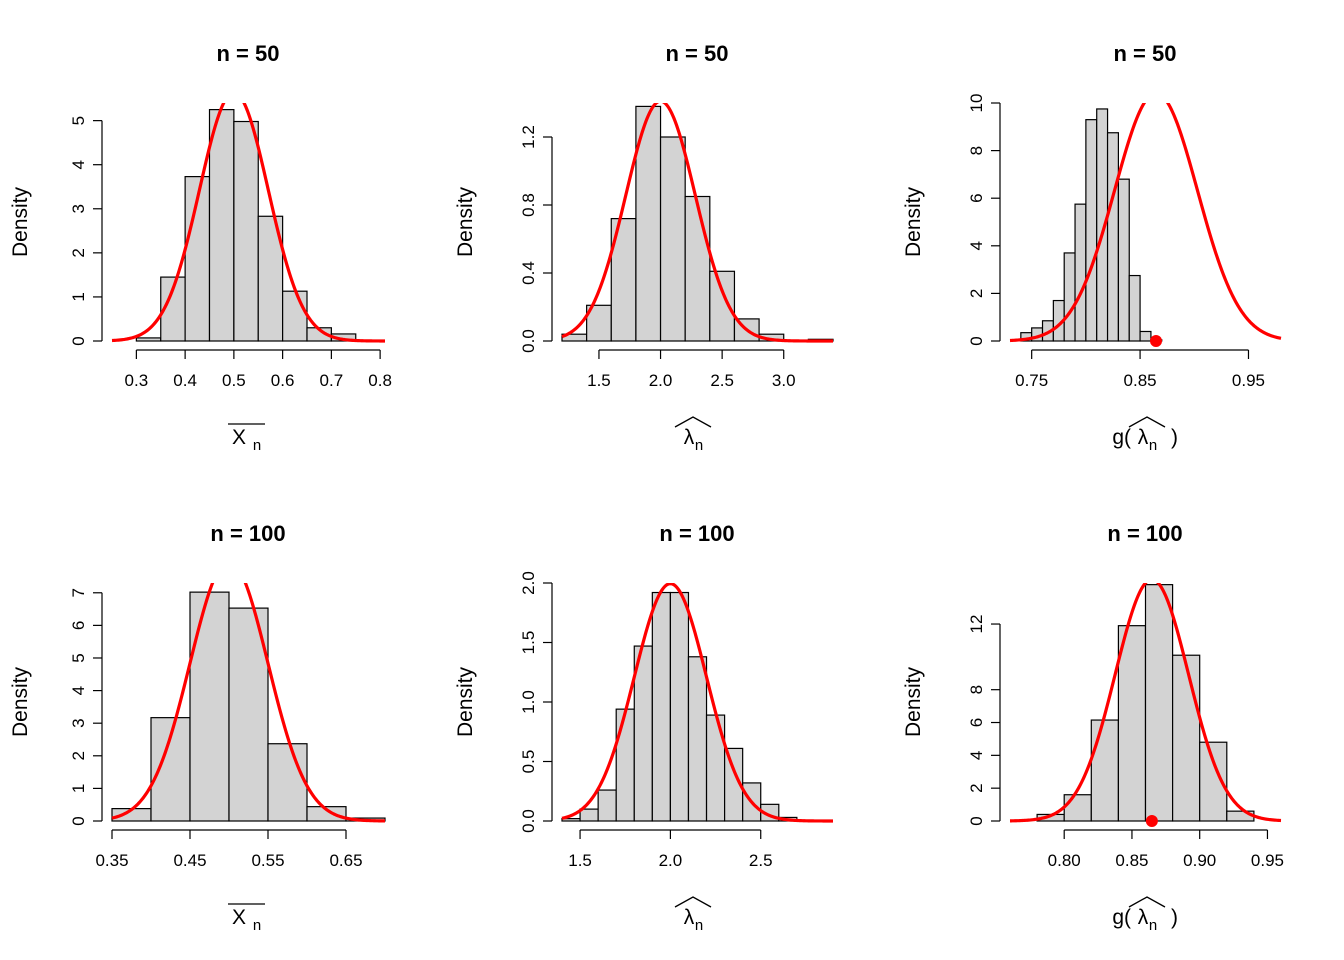 Image resolution: width=1344 pixels, height=960 pixels. What do you see at coordinates (283, 380) in the screenshot?
I see `x-tick-label: 0.6` at bounding box center [283, 380].